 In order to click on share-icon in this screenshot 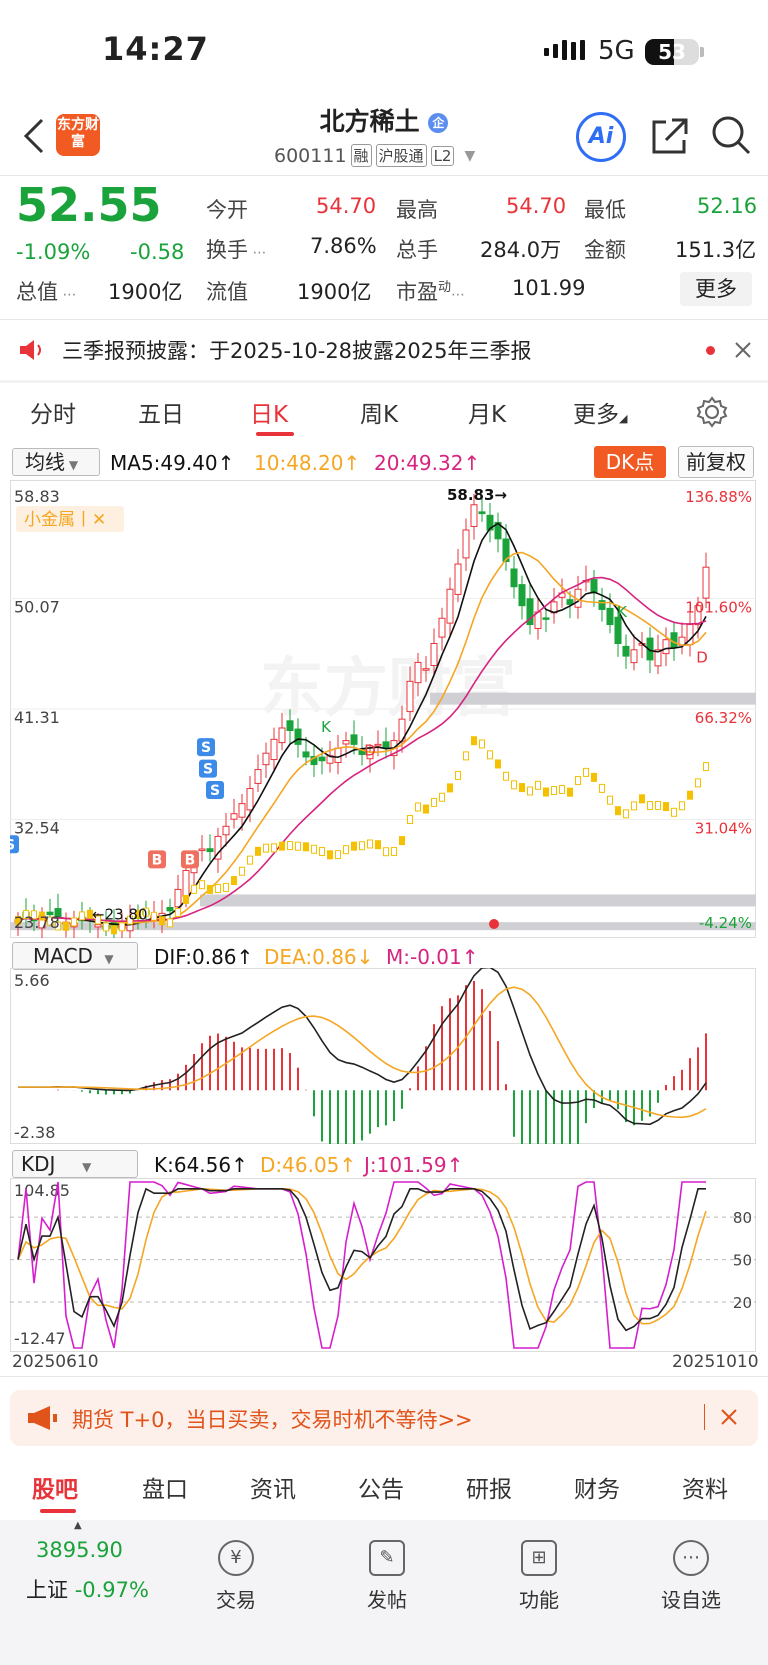, I will do `click(670, 136)`.